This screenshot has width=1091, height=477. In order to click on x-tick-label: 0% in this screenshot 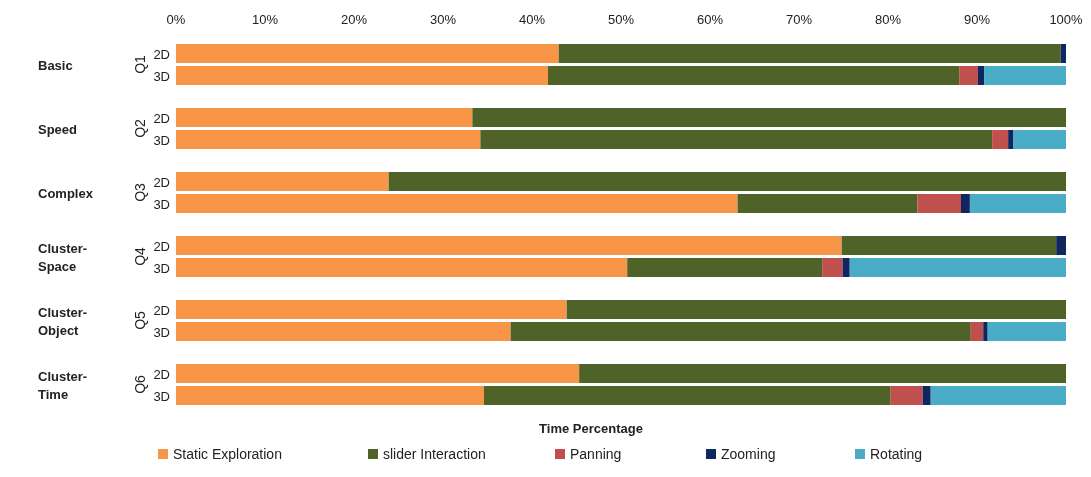, I will do `click(176, 19)`.